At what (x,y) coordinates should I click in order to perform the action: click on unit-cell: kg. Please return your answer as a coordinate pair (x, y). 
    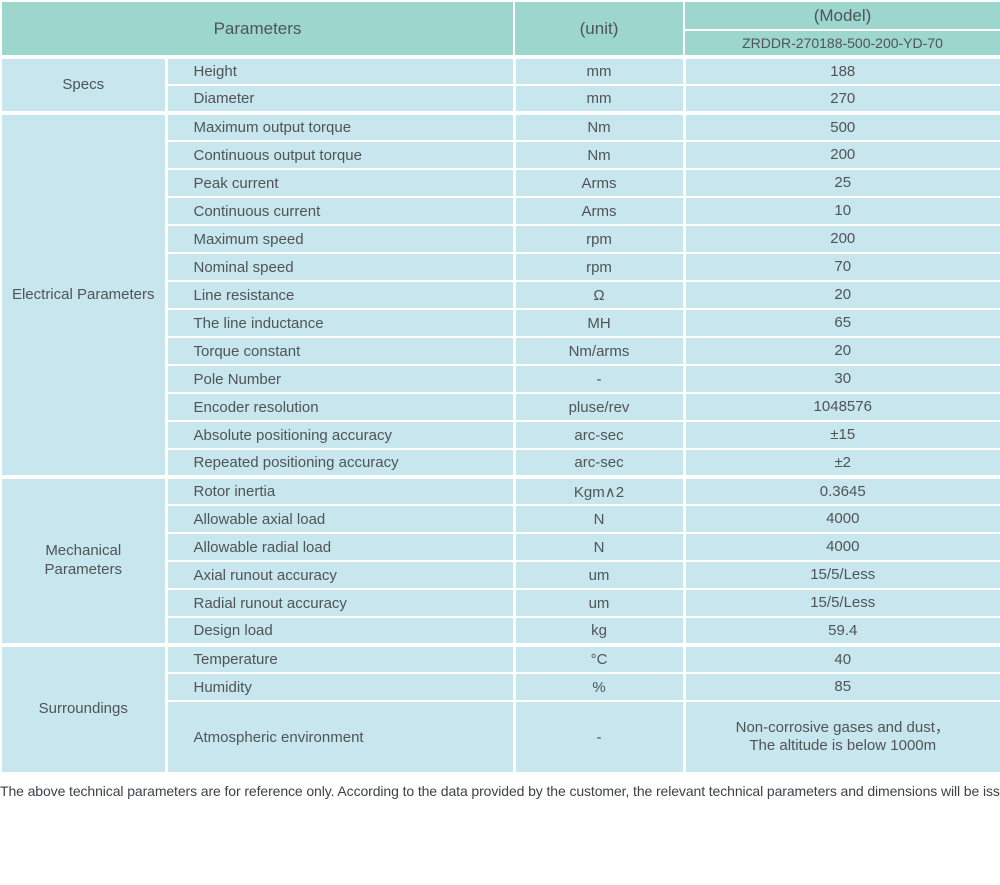
    Looking at the image, I should click on (599, 631).